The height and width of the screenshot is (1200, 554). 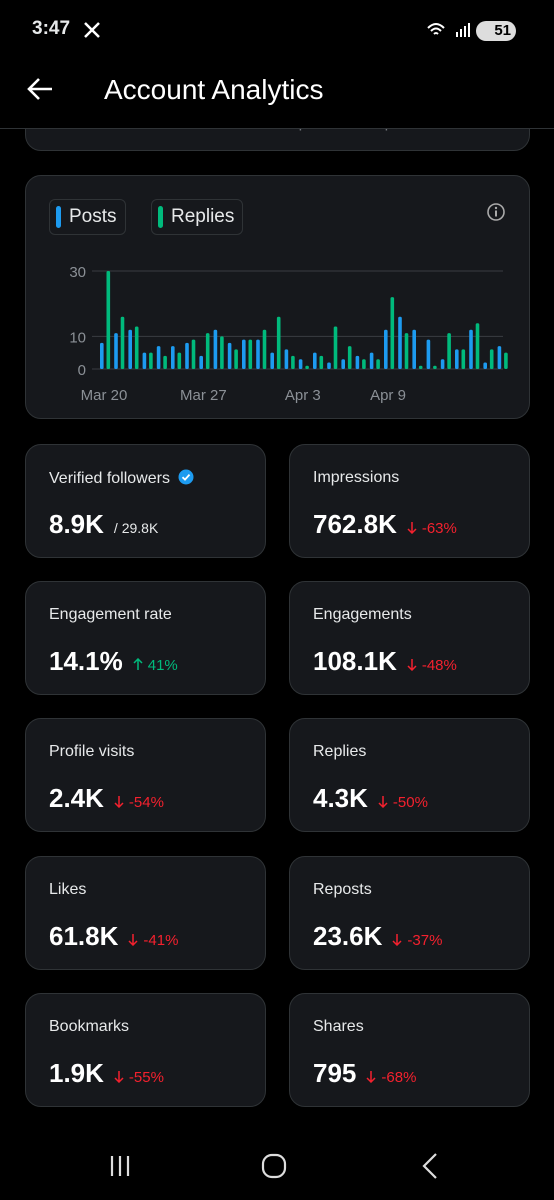 What do you see at coordinates (348, 936) in the screenshot?
I see `stat-number: 23.6K` at bounding box center [348, 936].